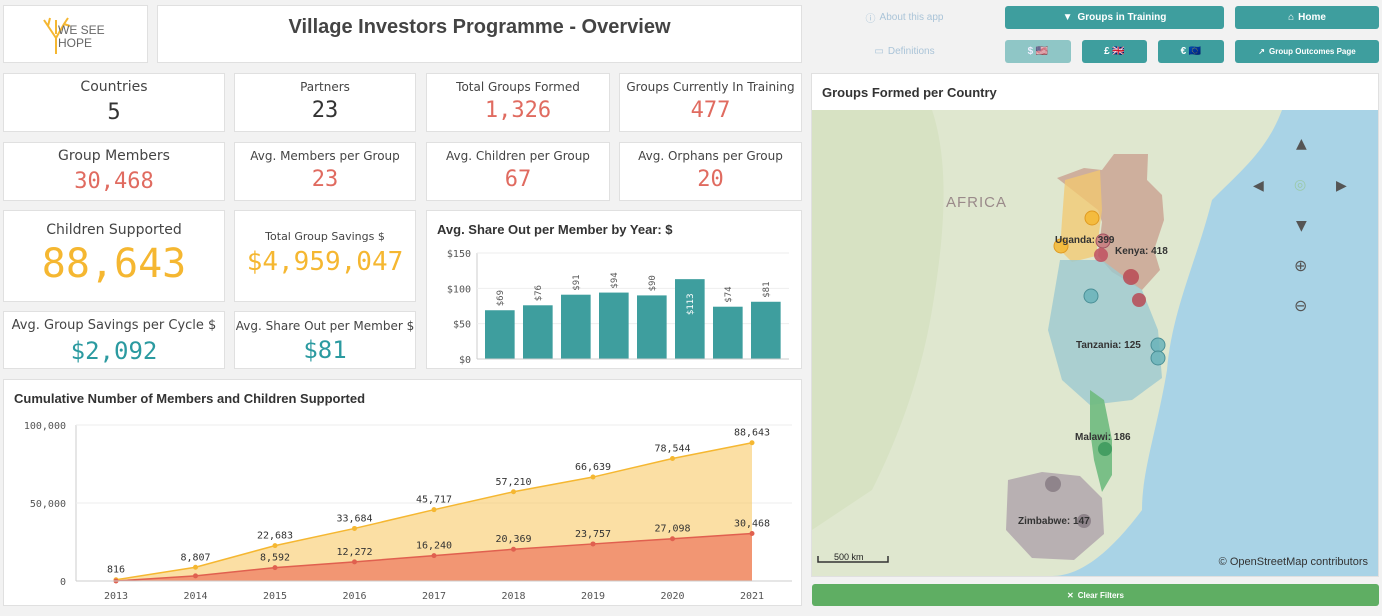 The width and height of the screenshot is (1382, 616). What do you see at coordinates (691, 304) in the screenshot?
I see `bar-value-label: $113` at bounding box center [691, 304].